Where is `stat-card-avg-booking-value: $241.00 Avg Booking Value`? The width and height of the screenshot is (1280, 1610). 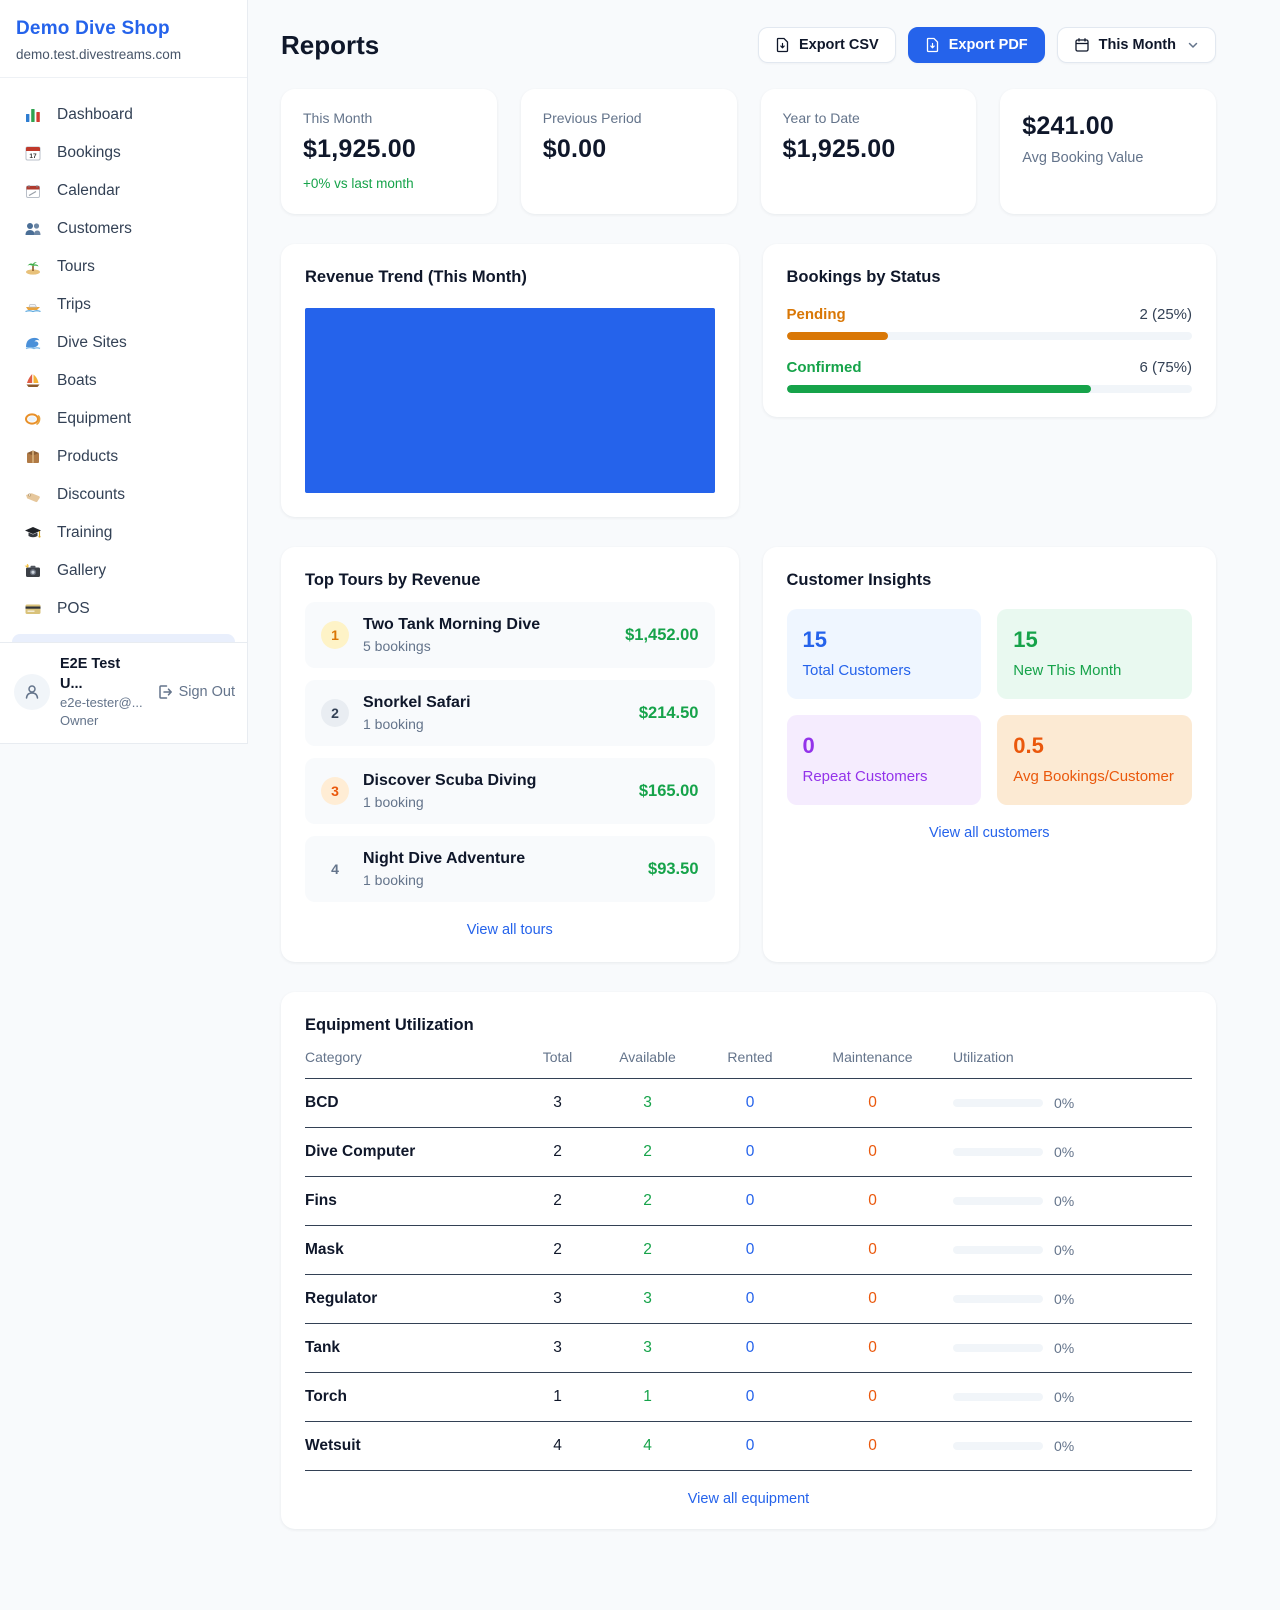
stat-card-avg-booking-value: $241.00 Avg Booking Value is located at coordinates (1108, 151).